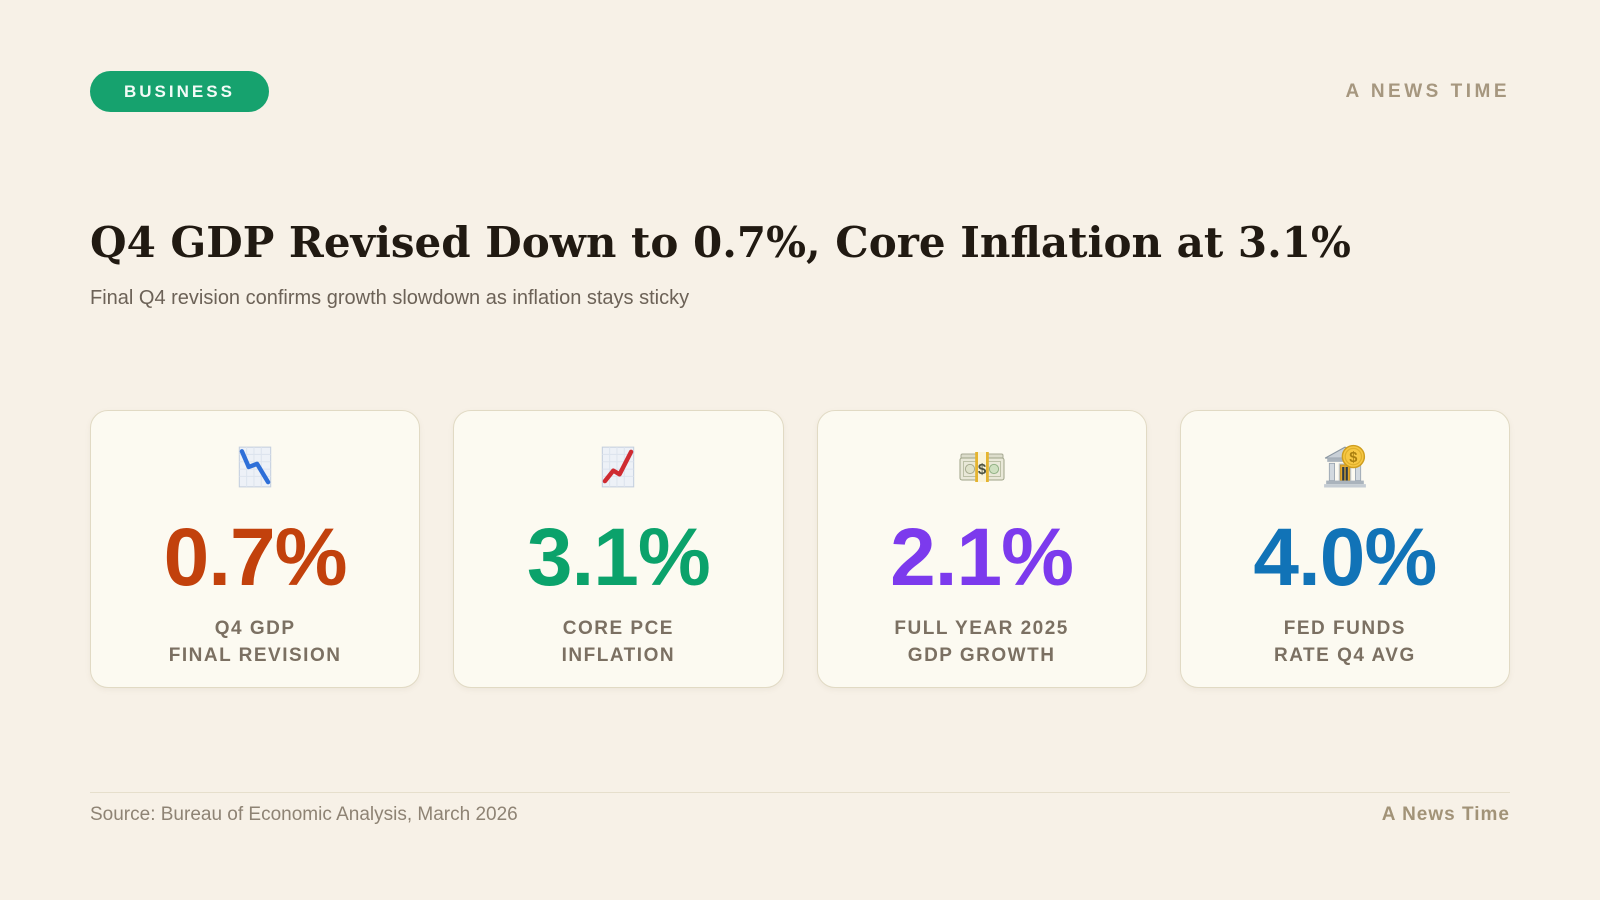  I want to click on stat-label-line-1: FULL YEAR 2025, so click(981, 628).